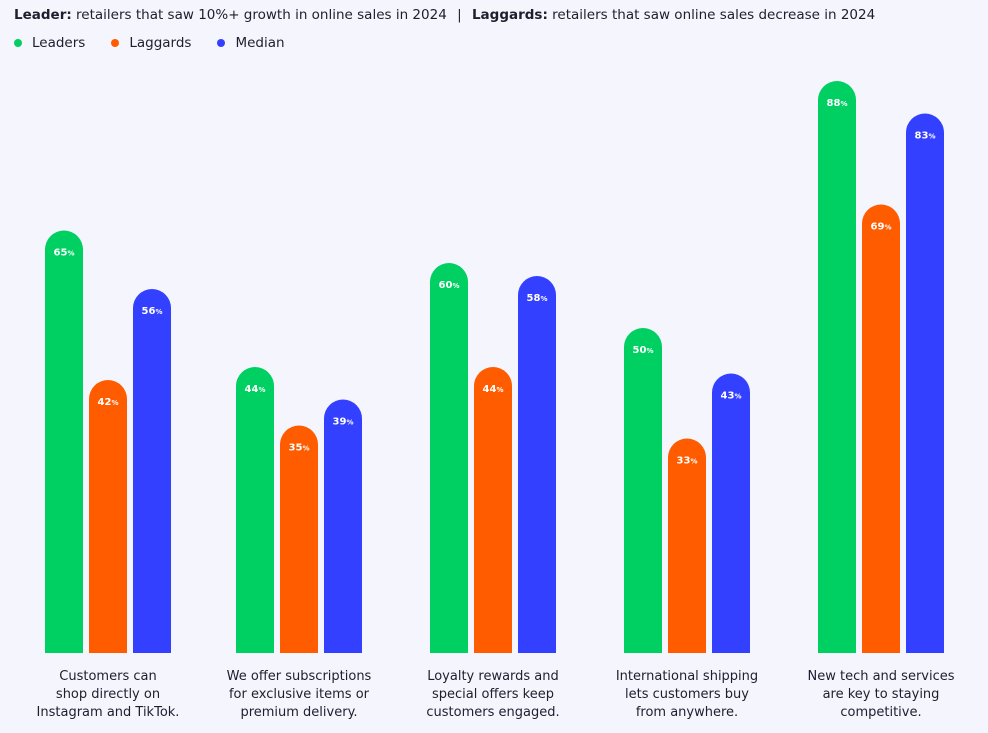 This screenshot has width=988, height=733. I want to click on category-label-line: shop directly on, so click(108, 694).